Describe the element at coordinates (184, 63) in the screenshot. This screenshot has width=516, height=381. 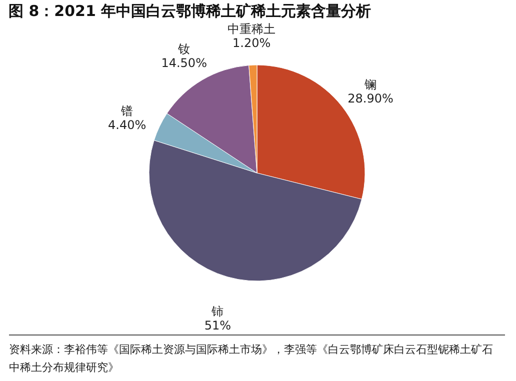
I see `data-label: 14.50%` at that location.